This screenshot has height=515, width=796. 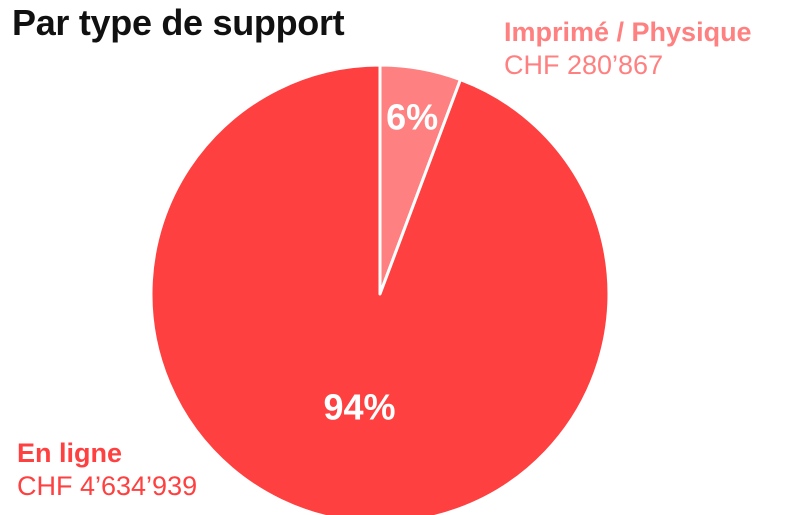 I want to click on slice-percent-label-0: 6%, so click(x=412, y=116).